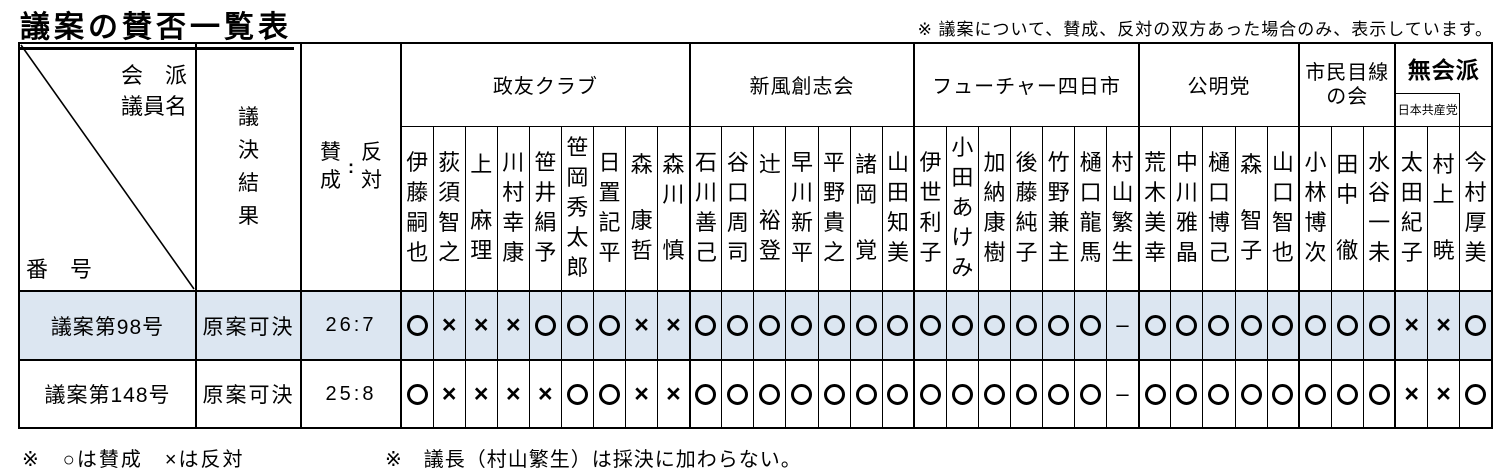 This screenshot has width=1505, height=475. I want to click on member-name: 伊藤嗣也, so click(416, 208).